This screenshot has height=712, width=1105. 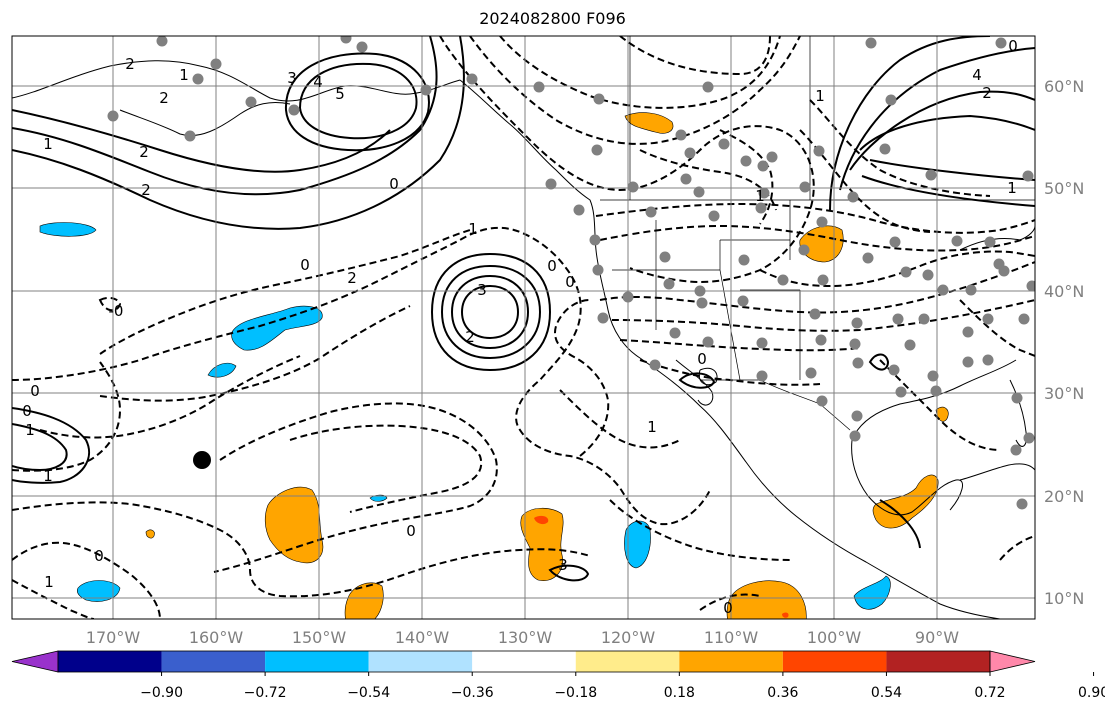 I want to click on colorbar-extend-low, so click(x=35, y=661).